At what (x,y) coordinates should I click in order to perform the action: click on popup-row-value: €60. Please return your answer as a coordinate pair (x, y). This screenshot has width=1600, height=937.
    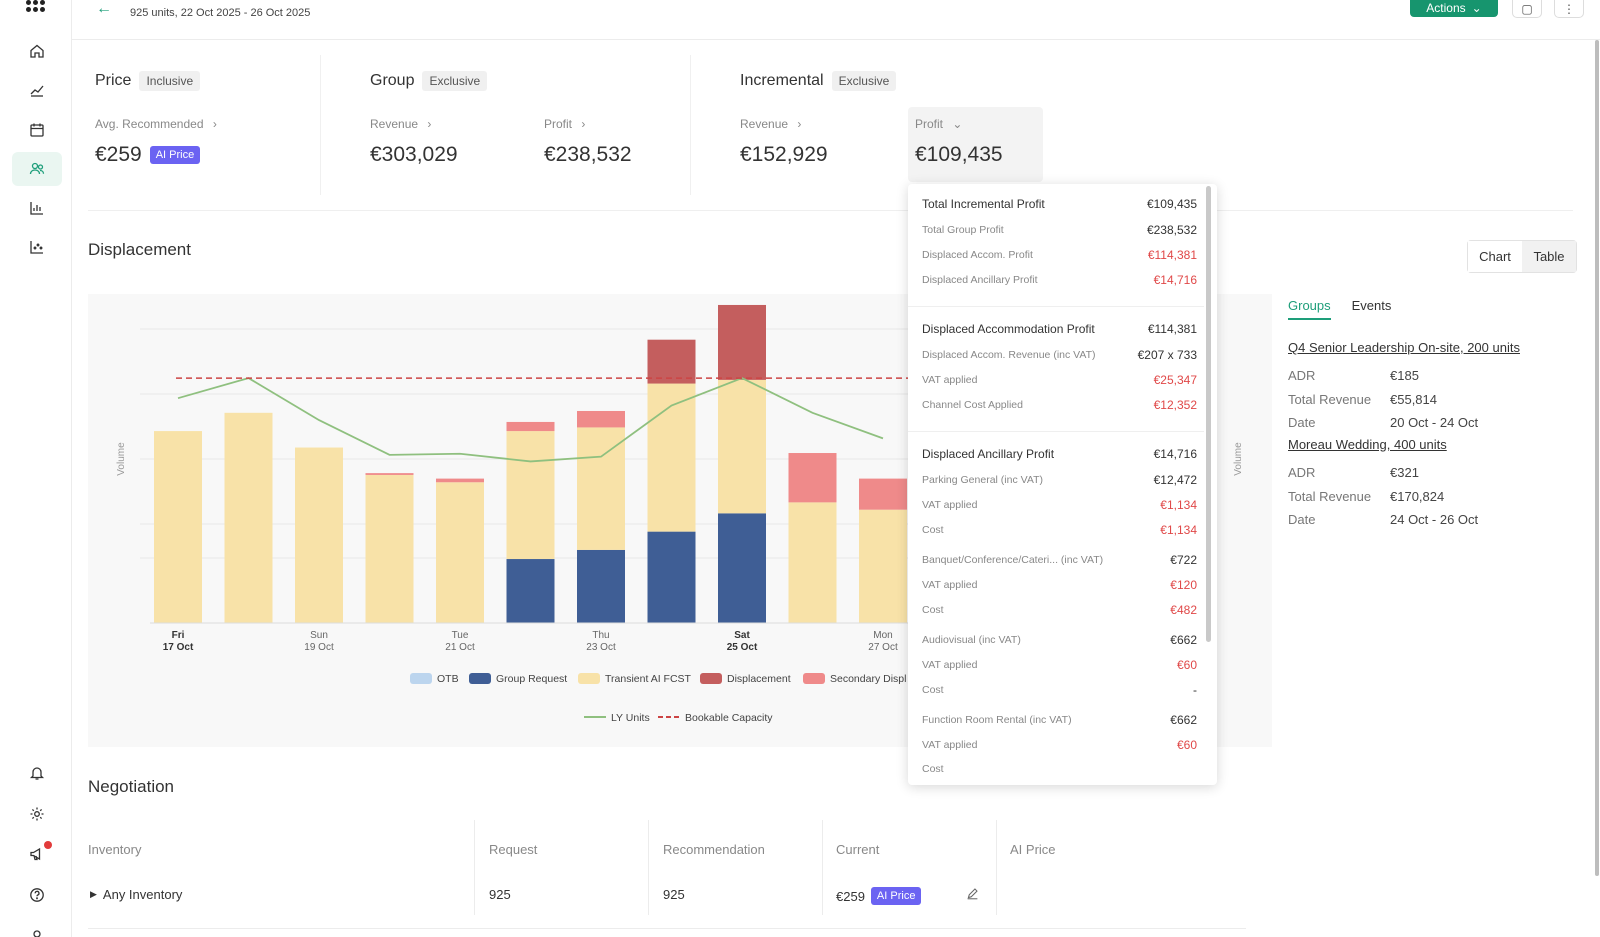
    Looking at the image, I should click on (1186, 745).